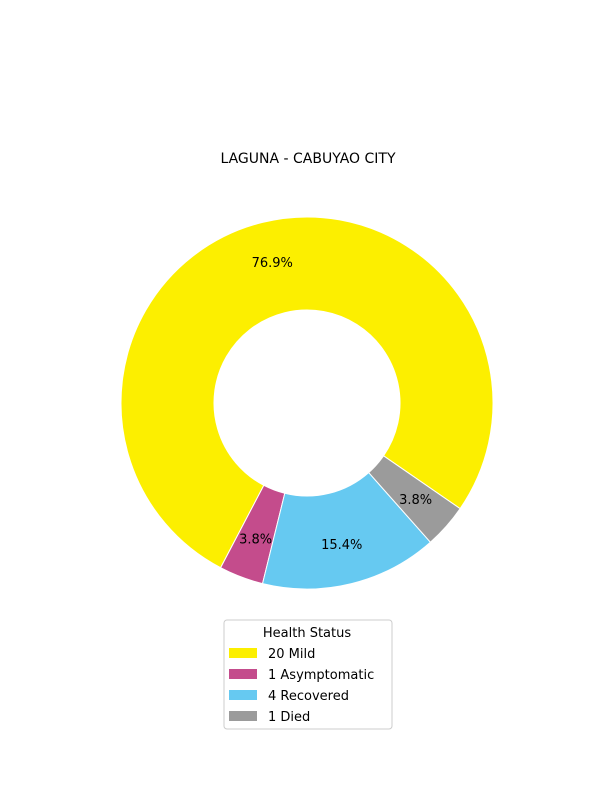 The width and height of the screenshot is (600, 800). I want to click on legend-frame, so click(308, 674).